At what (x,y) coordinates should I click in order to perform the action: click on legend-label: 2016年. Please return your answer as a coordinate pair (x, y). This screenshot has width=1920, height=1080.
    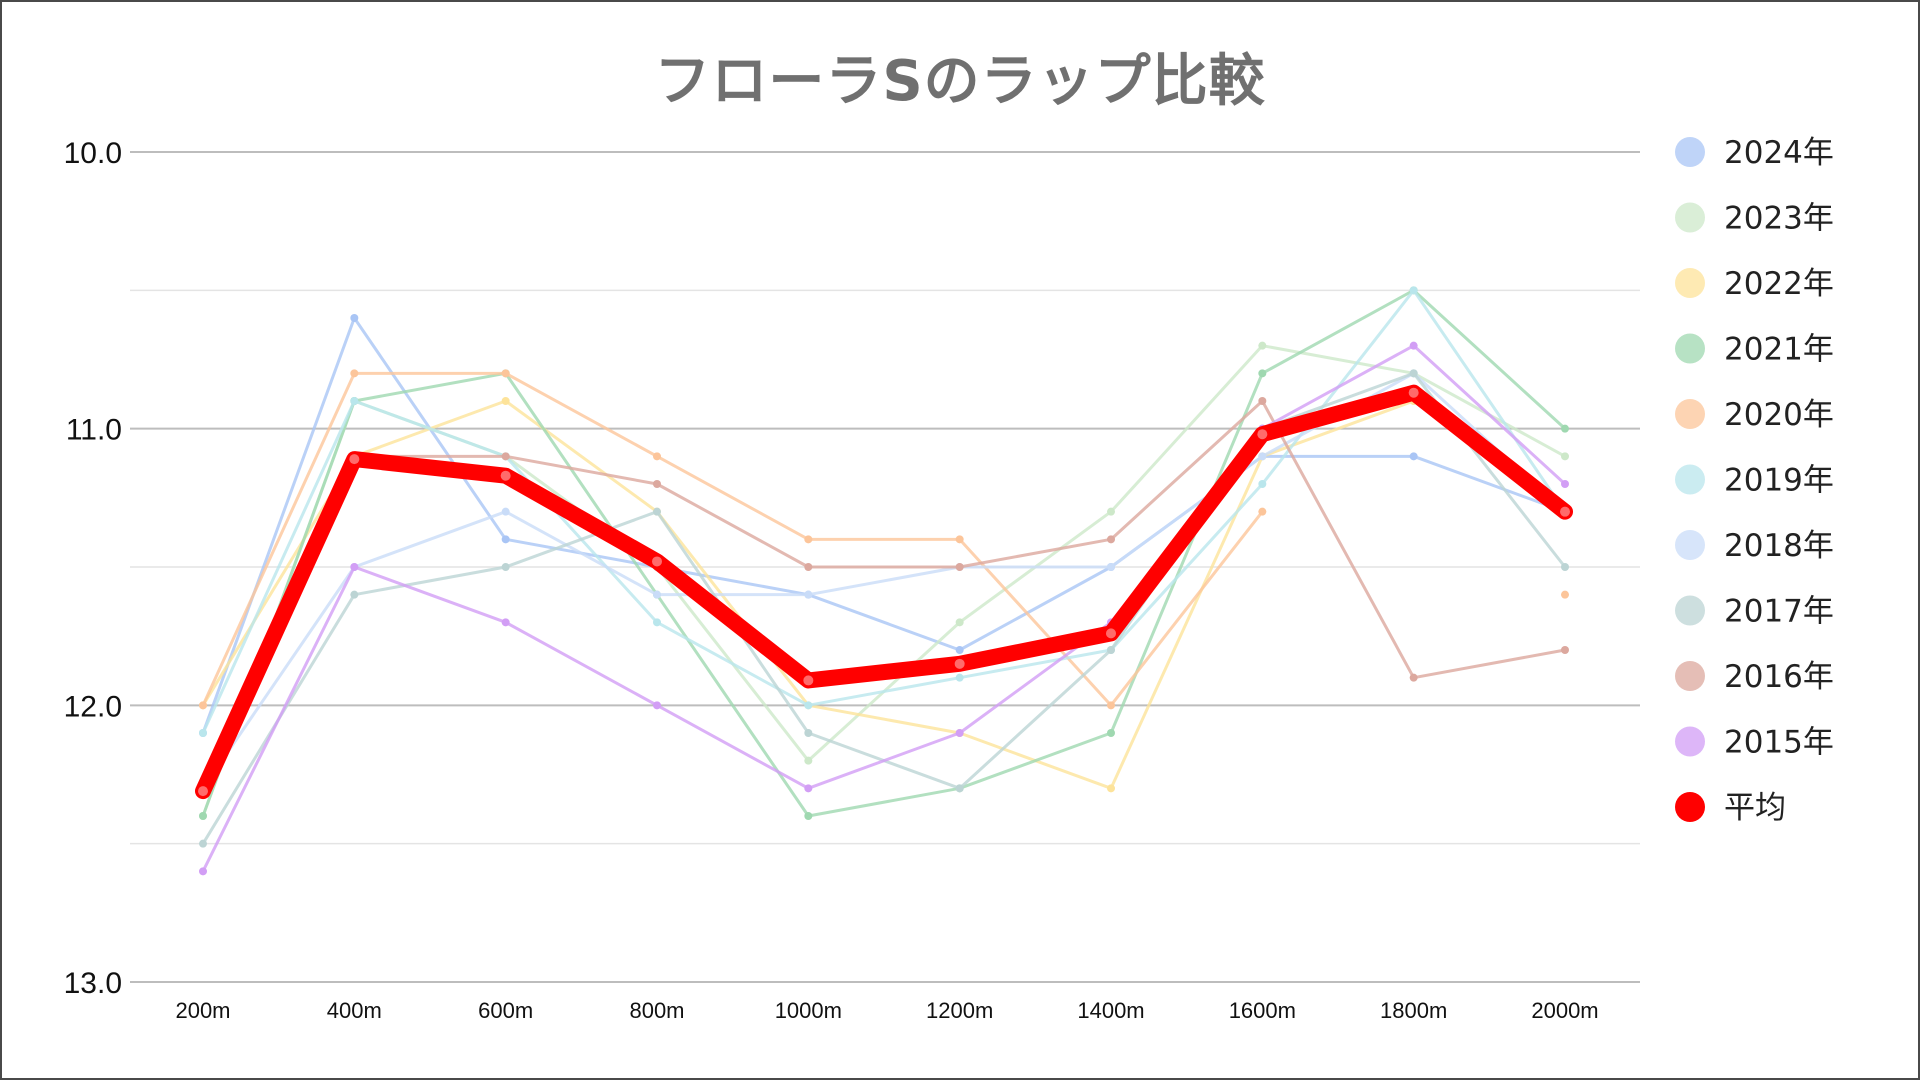
    Looking at the image, I should click on (1779, 677).